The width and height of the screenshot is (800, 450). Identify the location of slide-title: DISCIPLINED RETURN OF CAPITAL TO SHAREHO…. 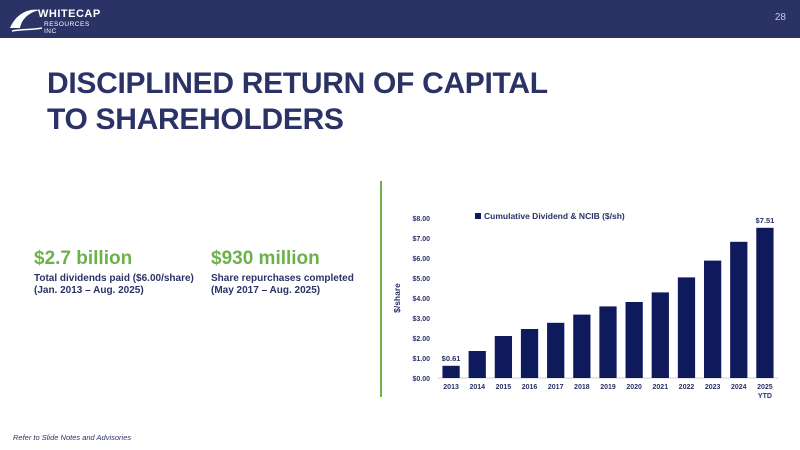
(297, 101).